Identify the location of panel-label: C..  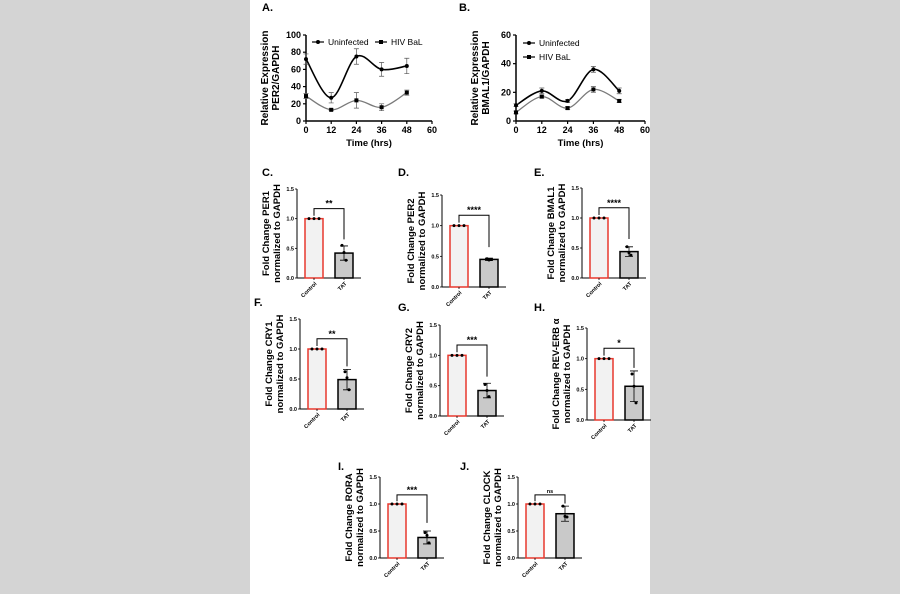
(267, 173).